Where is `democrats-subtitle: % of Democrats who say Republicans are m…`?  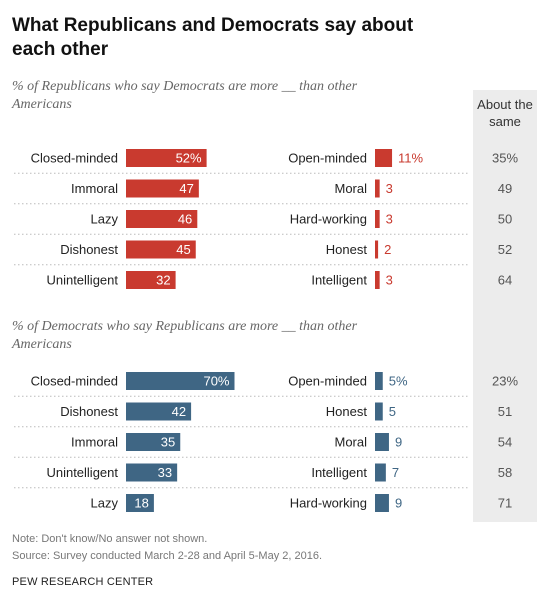
democrats-subtitle: % of Democrats who say Republicans are m… is located at coordinates (185, 335).